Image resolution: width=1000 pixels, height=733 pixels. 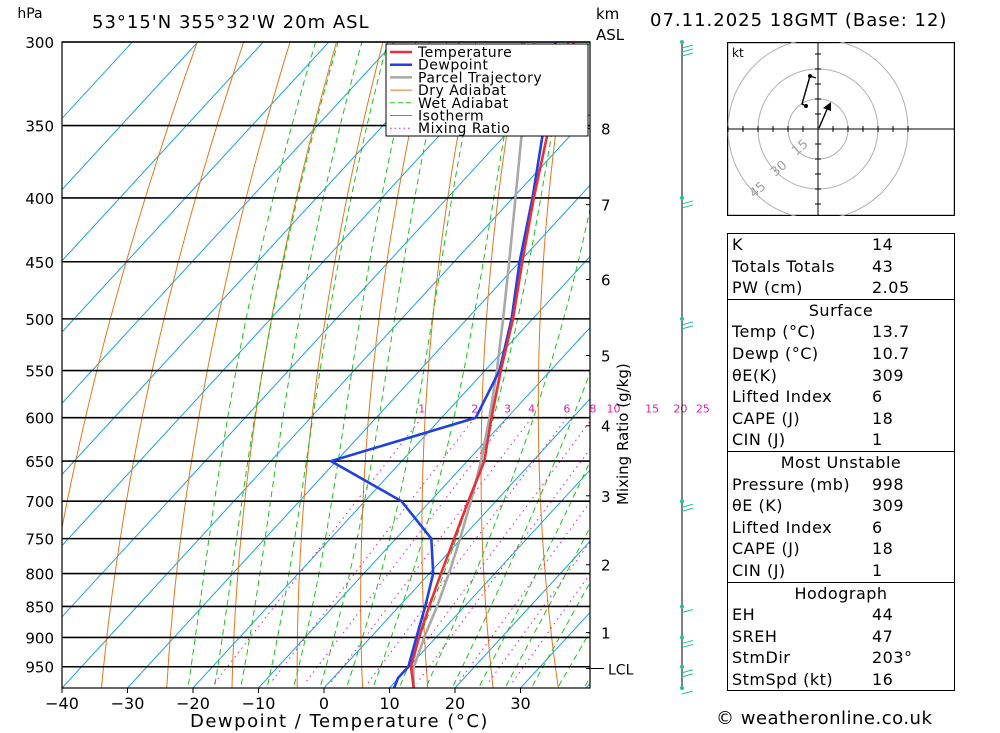 What do you see at coordinates (841, 615) in the screenshot?
I see `hodograph-row: EH 44` at bounding box center [841, 615].